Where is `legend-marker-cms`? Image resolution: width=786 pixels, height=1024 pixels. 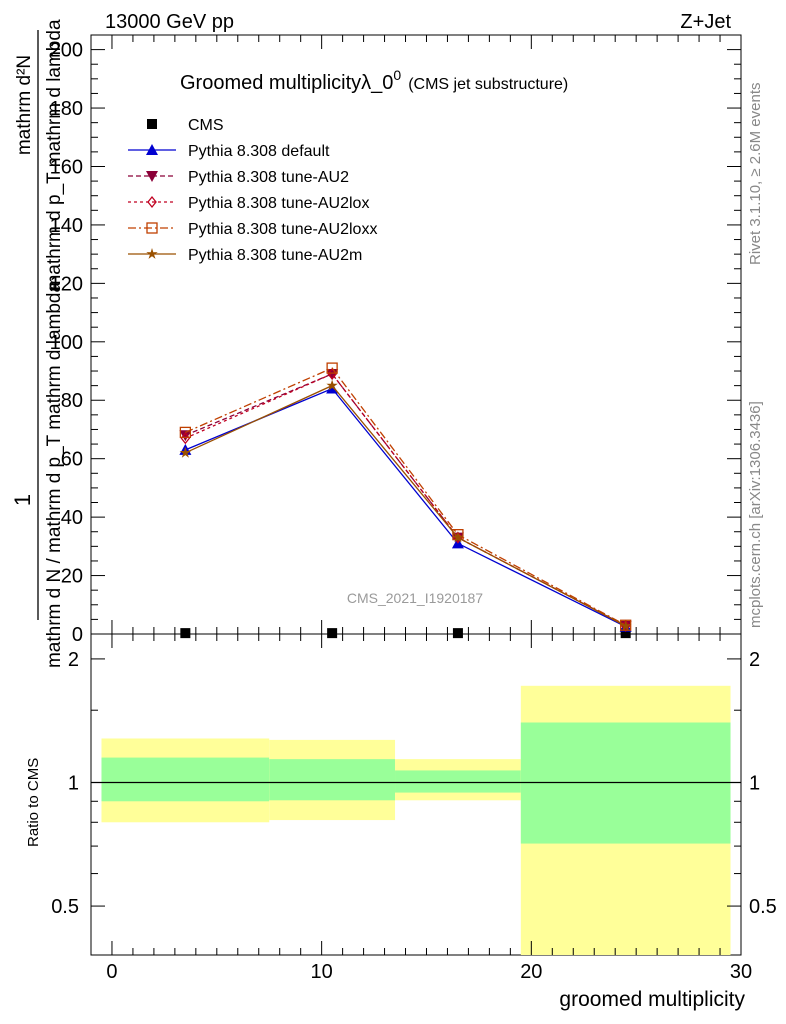 legend-marker-cms is located at coordinates (152, 124).